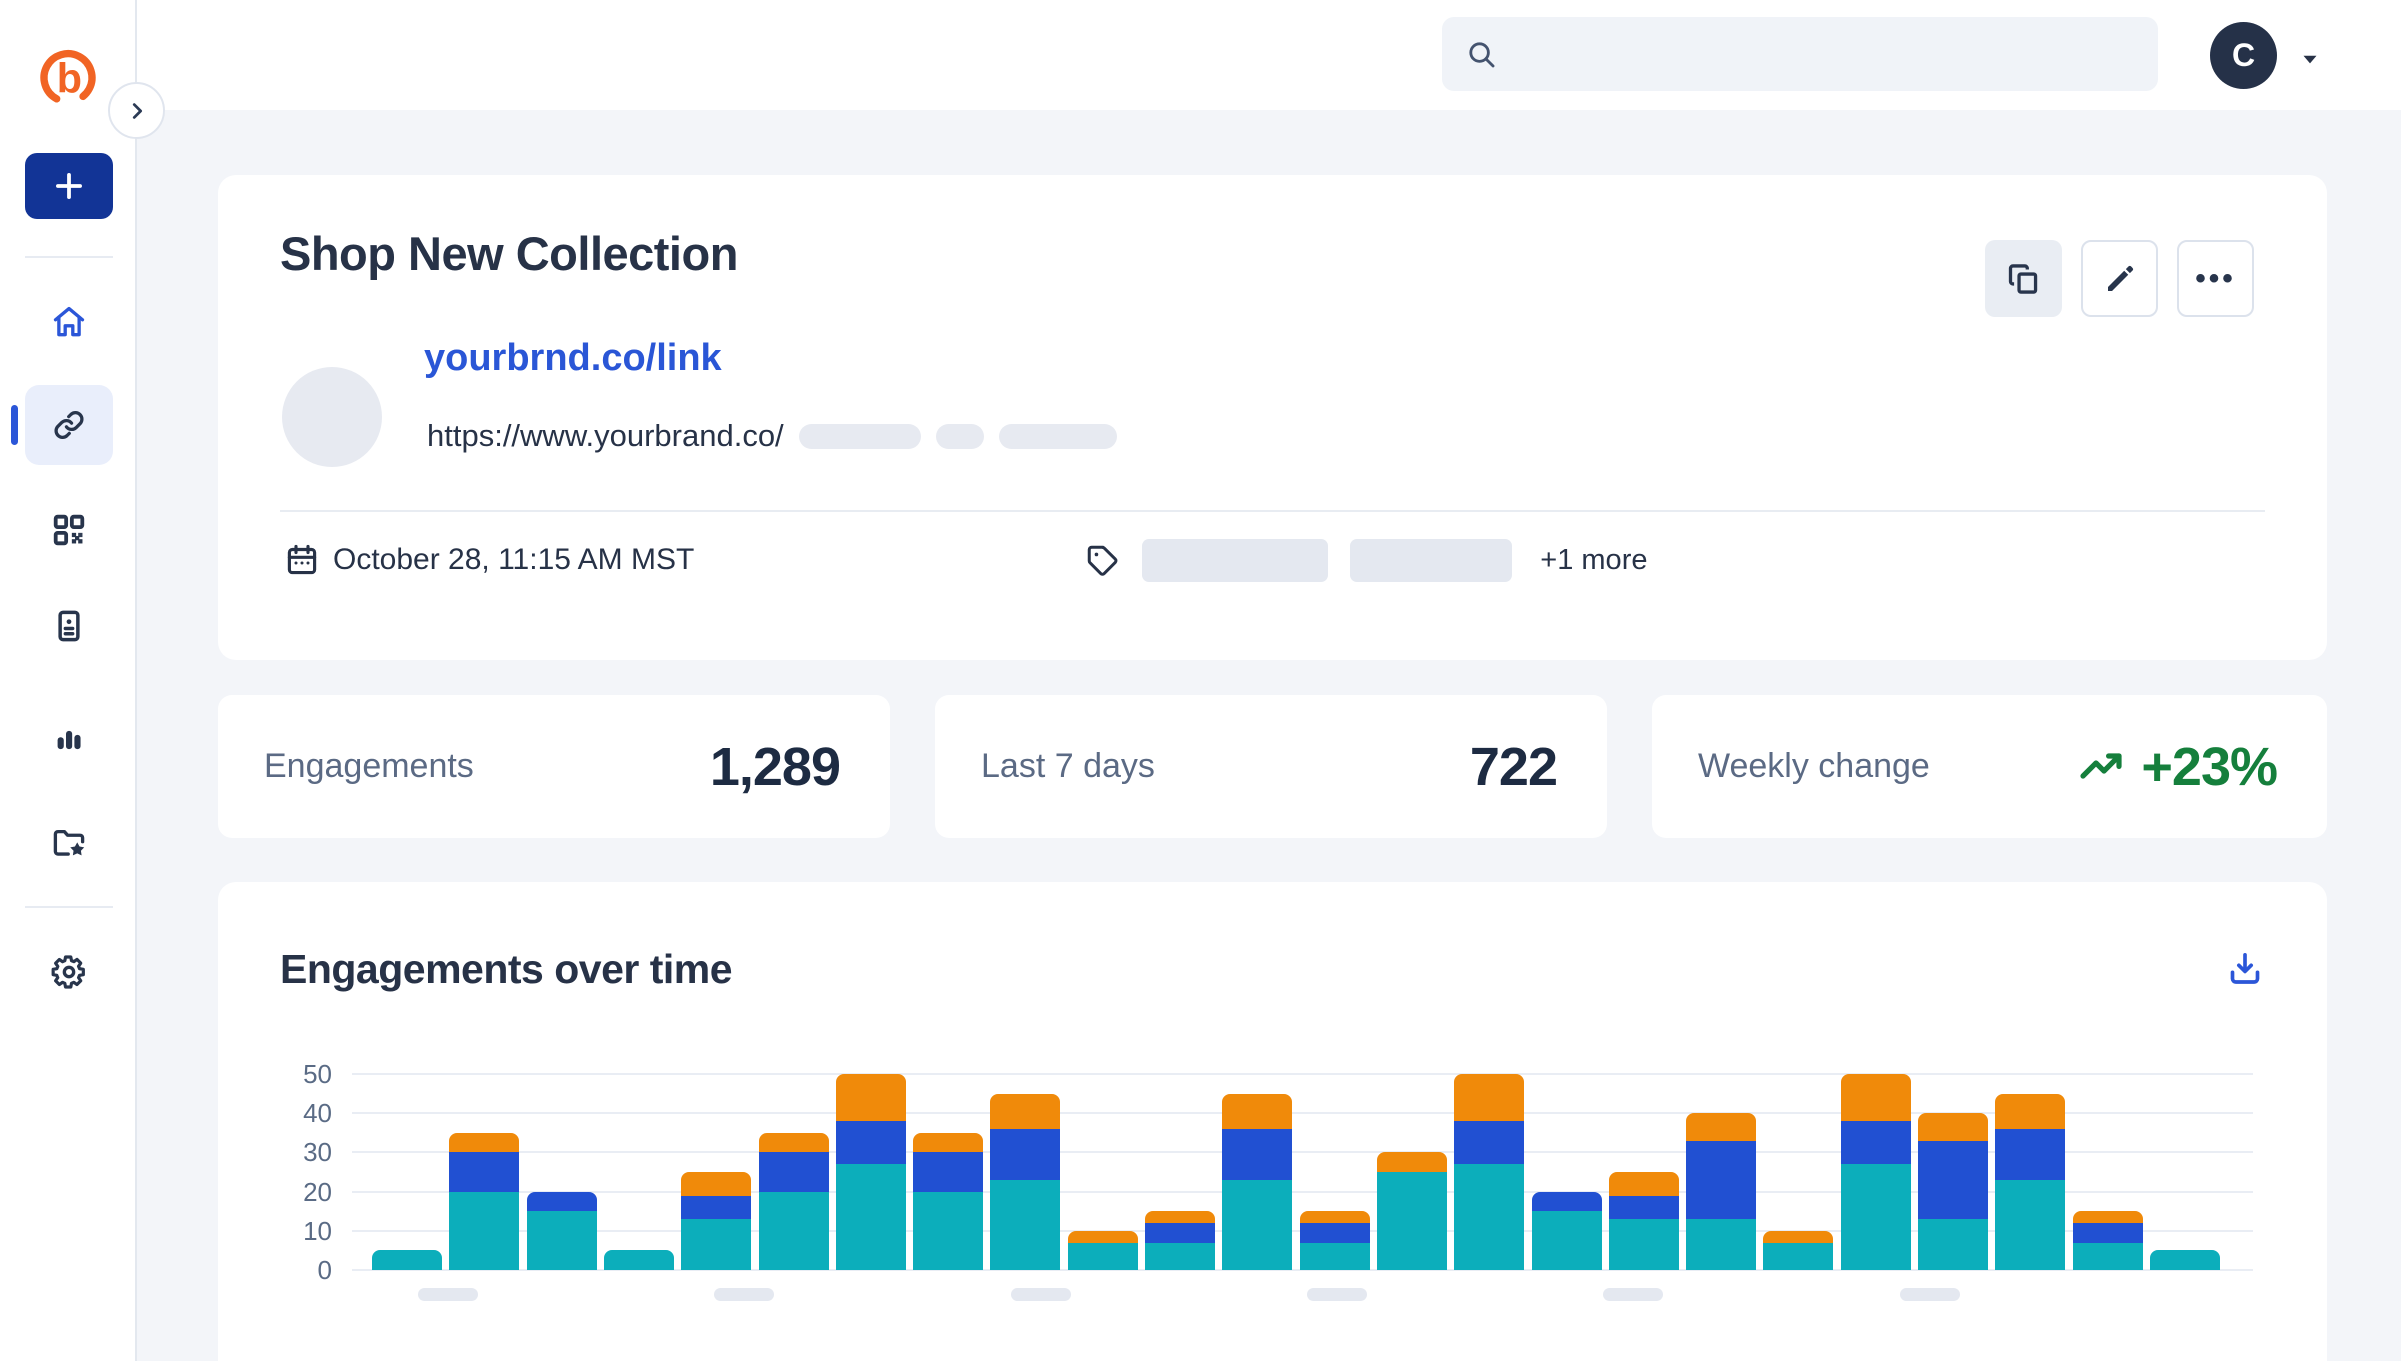 This screenshot has width=2401, height=1361. I want to click on short-link: yourbrnd.co/link, so click(573, 358).